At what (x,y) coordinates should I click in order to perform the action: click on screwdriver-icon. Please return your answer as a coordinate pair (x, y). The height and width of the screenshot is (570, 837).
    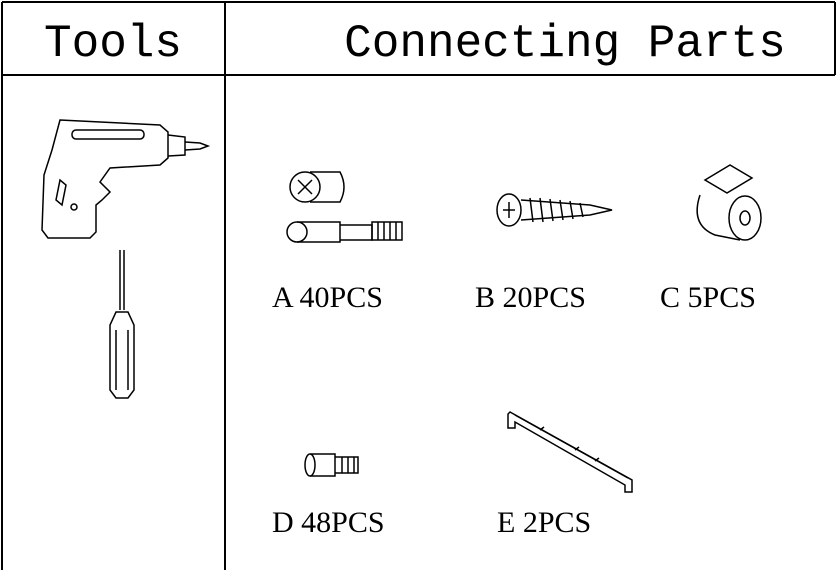
    Looking at the image, I should click on (122, 324).